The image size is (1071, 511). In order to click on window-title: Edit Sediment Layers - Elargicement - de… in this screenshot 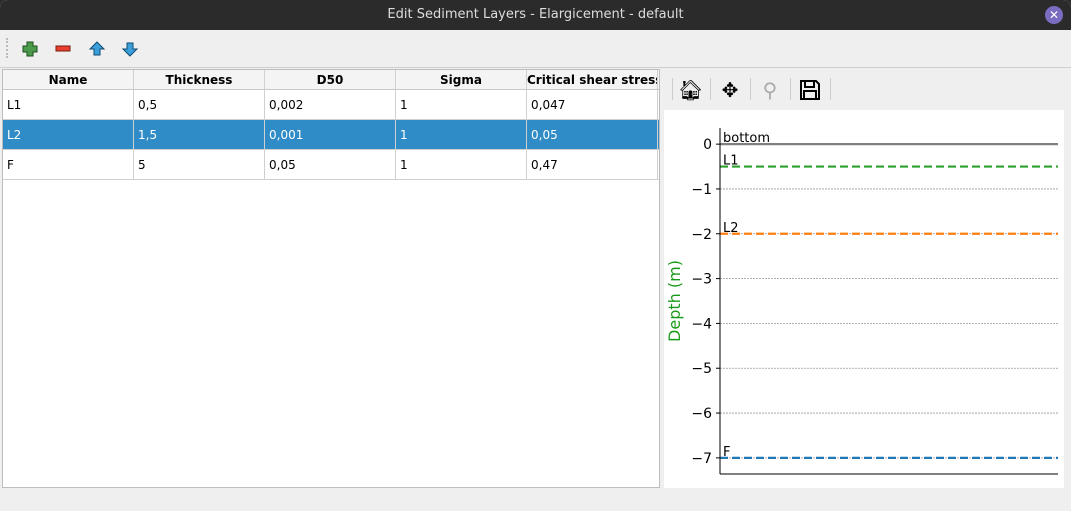, I will do `click(535, 14)`.